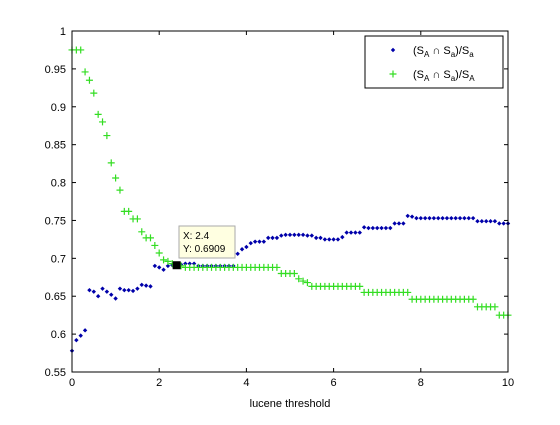 This screenshot has width=560, height=425. What do you see at coordinates (58, 335) in the screenshot?
I see `y-tick-label: 0.6` at bounding box center [58, 335].